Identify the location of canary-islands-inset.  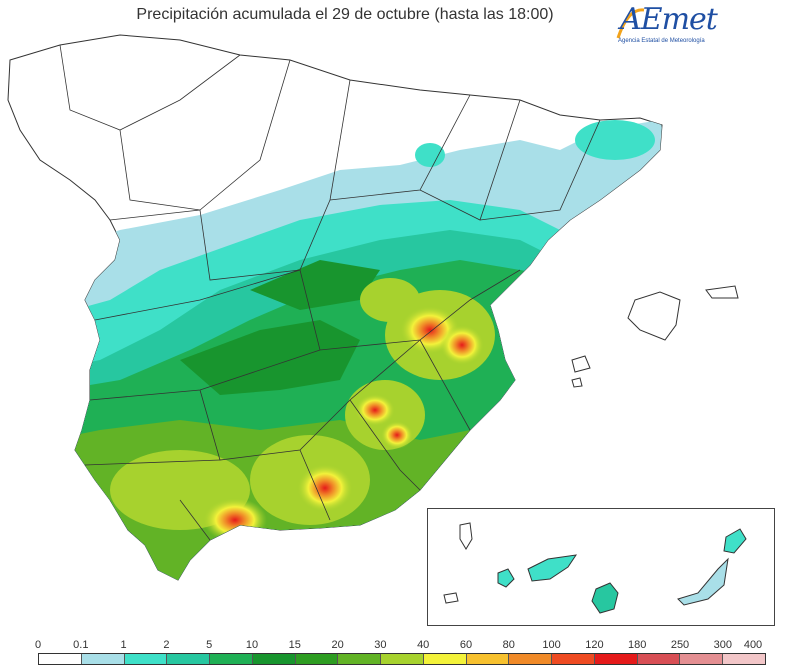
(601, 567).